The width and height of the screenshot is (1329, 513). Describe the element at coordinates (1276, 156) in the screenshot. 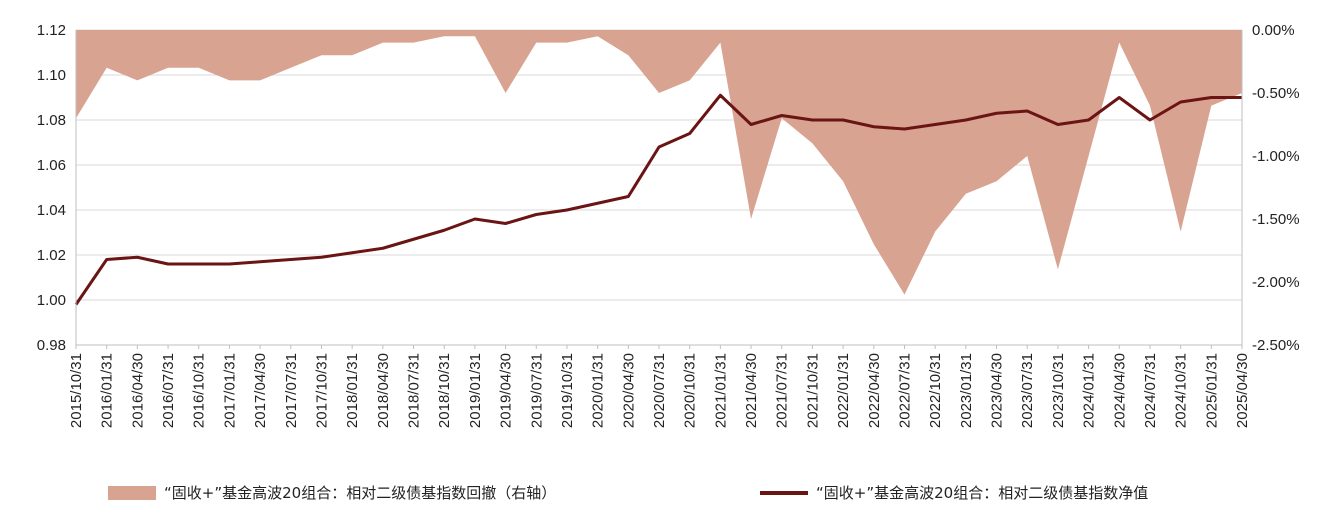

I see `right-tick-label: -1.00%` at that location.